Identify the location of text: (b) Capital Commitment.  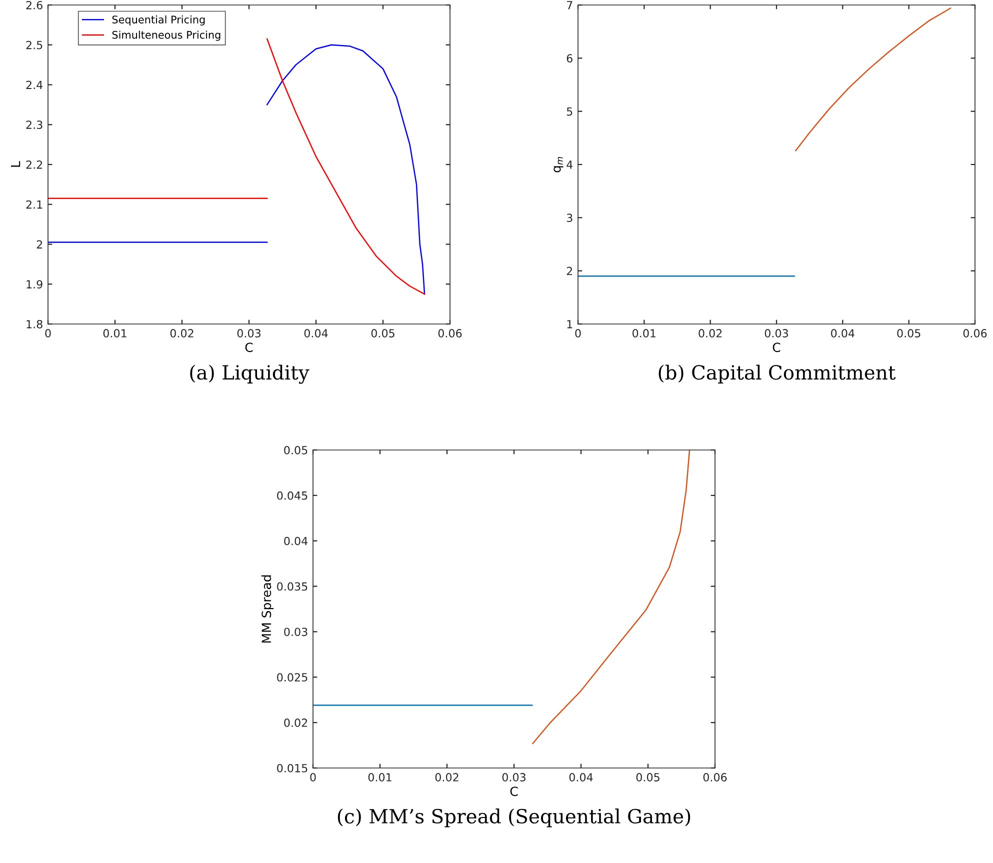
(777, 374).